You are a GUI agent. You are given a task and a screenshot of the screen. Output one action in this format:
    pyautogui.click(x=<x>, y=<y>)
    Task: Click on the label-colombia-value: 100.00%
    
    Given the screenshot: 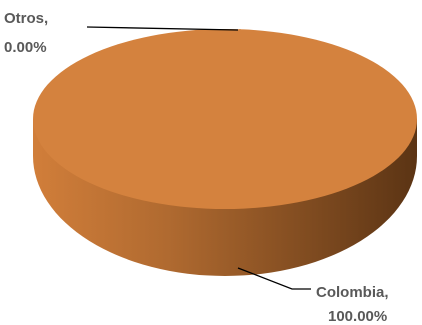 What is the action you would take?
    pyautogui.click(x=357, y=316)
    